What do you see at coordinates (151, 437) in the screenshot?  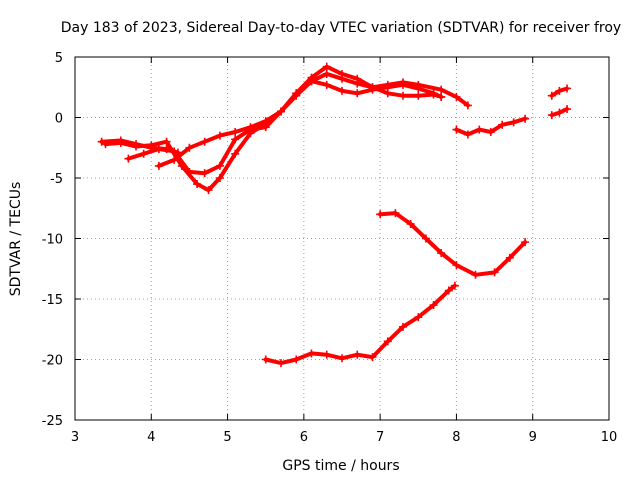 I see `x-tick-label: 4` at bounding box center [151, 437].